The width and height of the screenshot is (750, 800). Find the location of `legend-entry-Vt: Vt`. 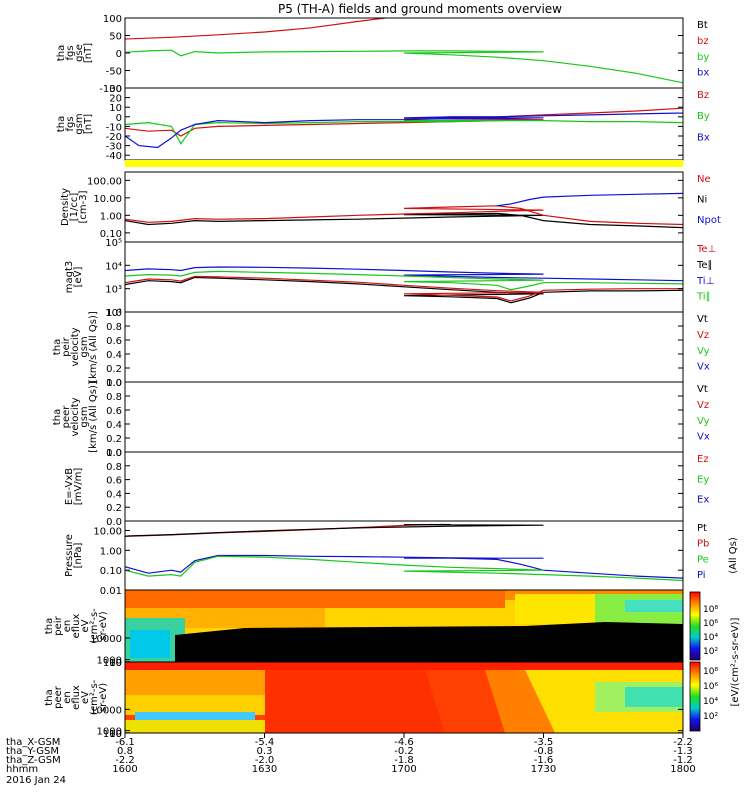

legend-entry-Vt: Vt is located at coordinates (702, 319).